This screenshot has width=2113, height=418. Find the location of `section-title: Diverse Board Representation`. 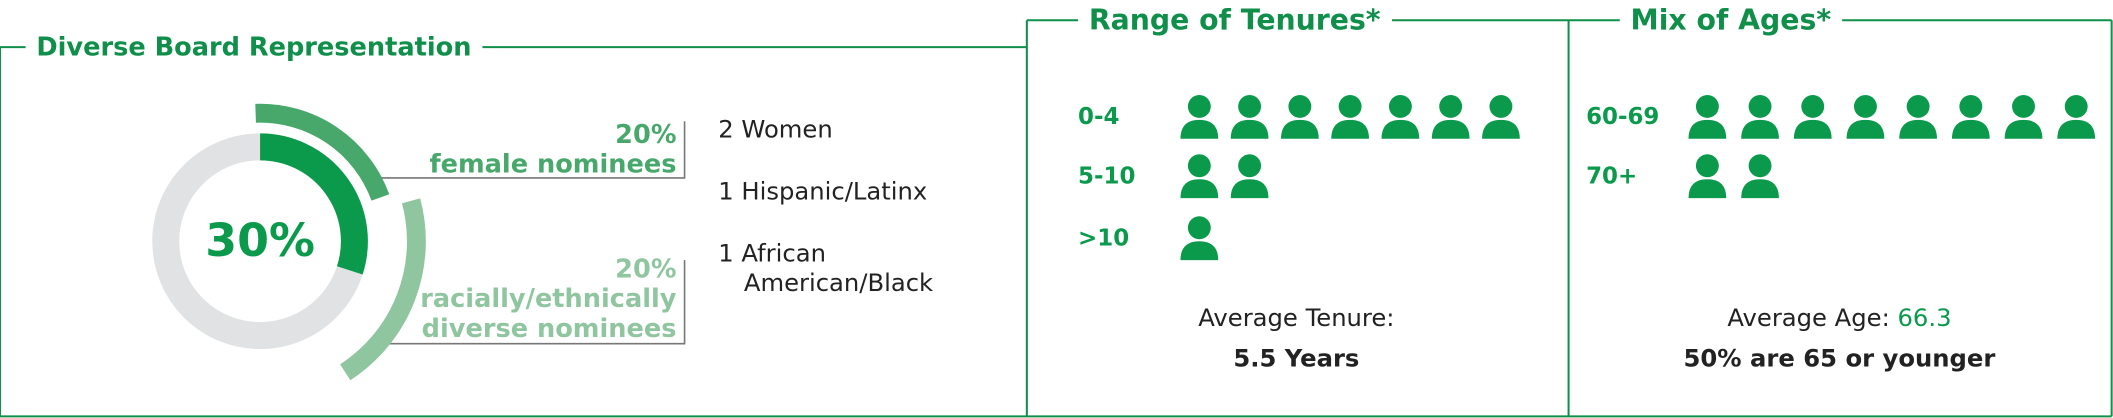

section-title: Diverse Board Representation is located at coordinates (254, 47).